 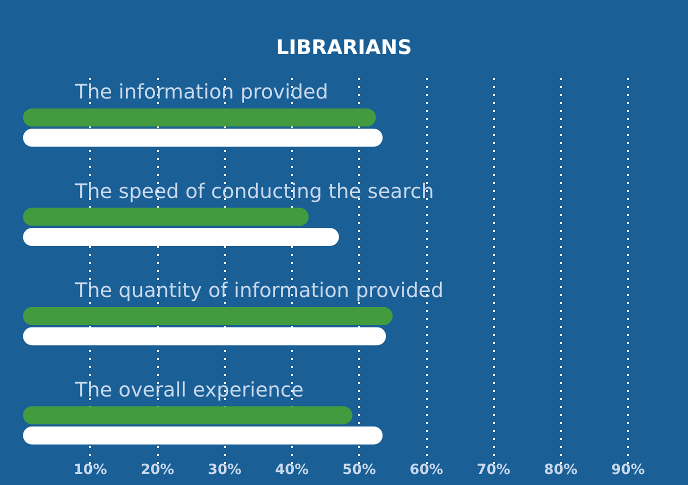 What do you see at coordinates (254, 190) in the screenshot?
I see `y-tick-label: The speed of conducting the search` at bounding box center [254, 190].